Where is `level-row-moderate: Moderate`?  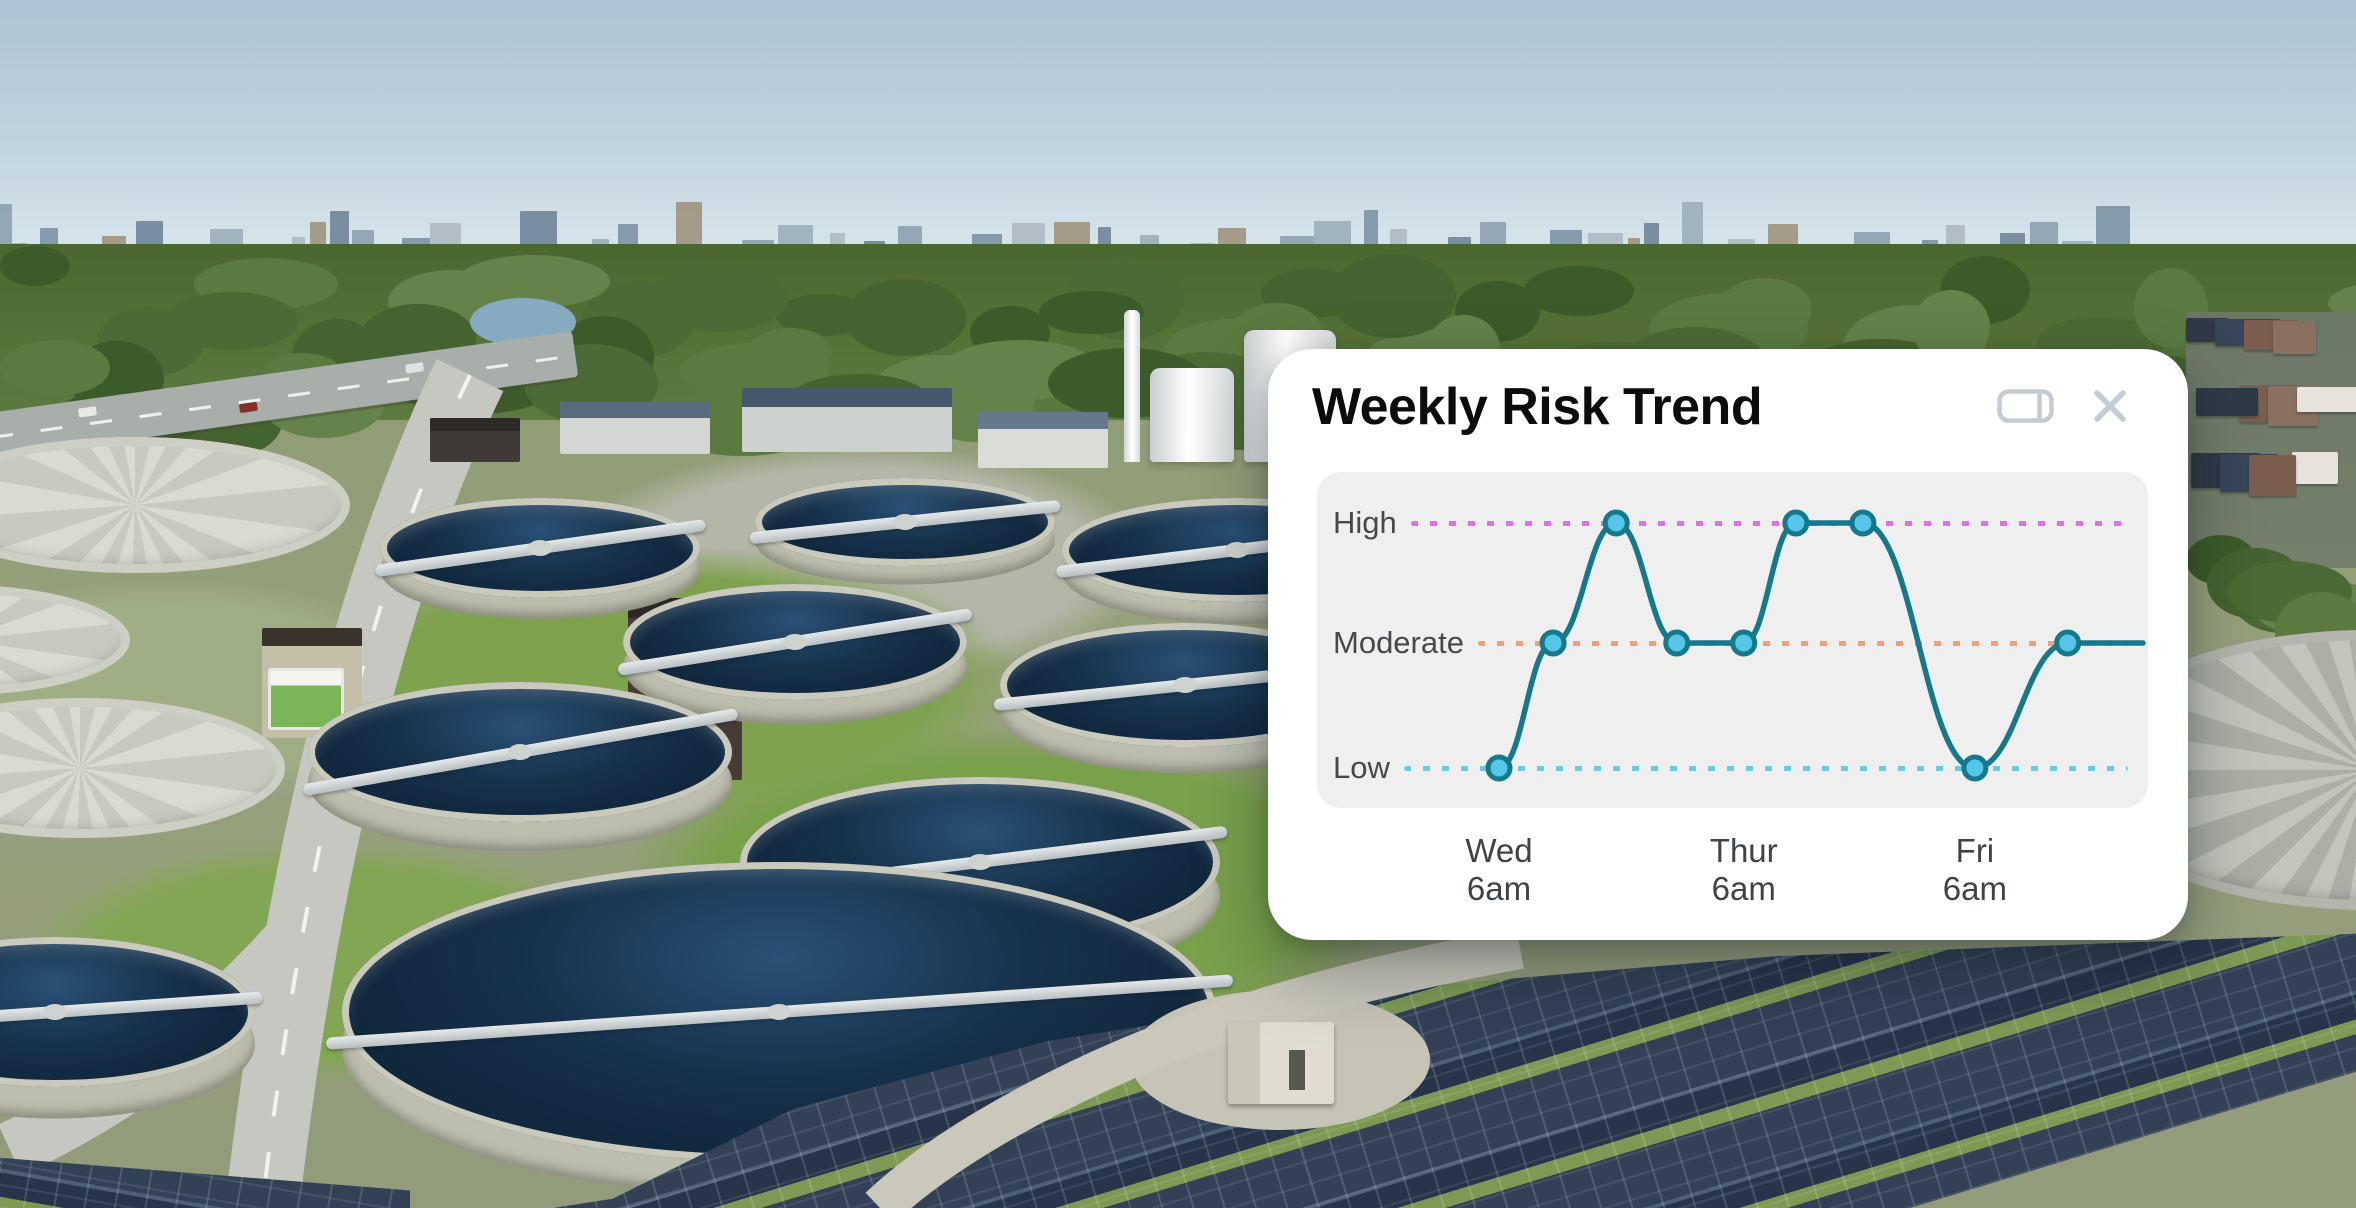
level-row-moderate: Moderate is located at coordinates (1730, 643).